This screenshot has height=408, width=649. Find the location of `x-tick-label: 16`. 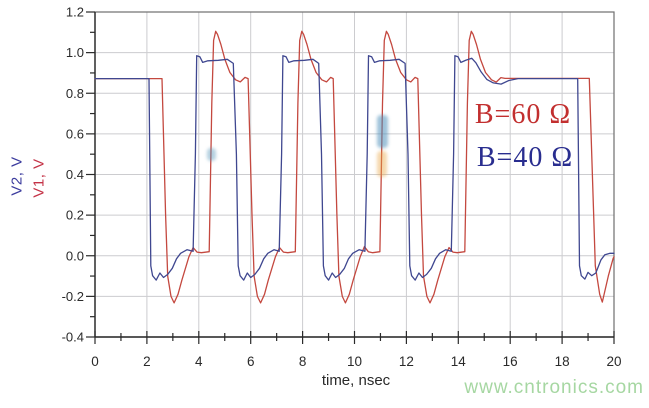

x-tick-label: 16 is located at coordinates (510, 361).